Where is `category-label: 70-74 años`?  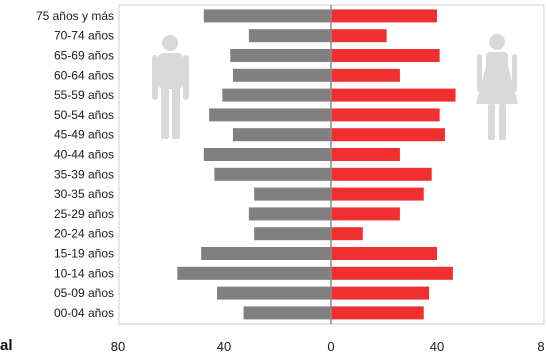 category-label: 70-74 años is located at coordinates (84, 36).